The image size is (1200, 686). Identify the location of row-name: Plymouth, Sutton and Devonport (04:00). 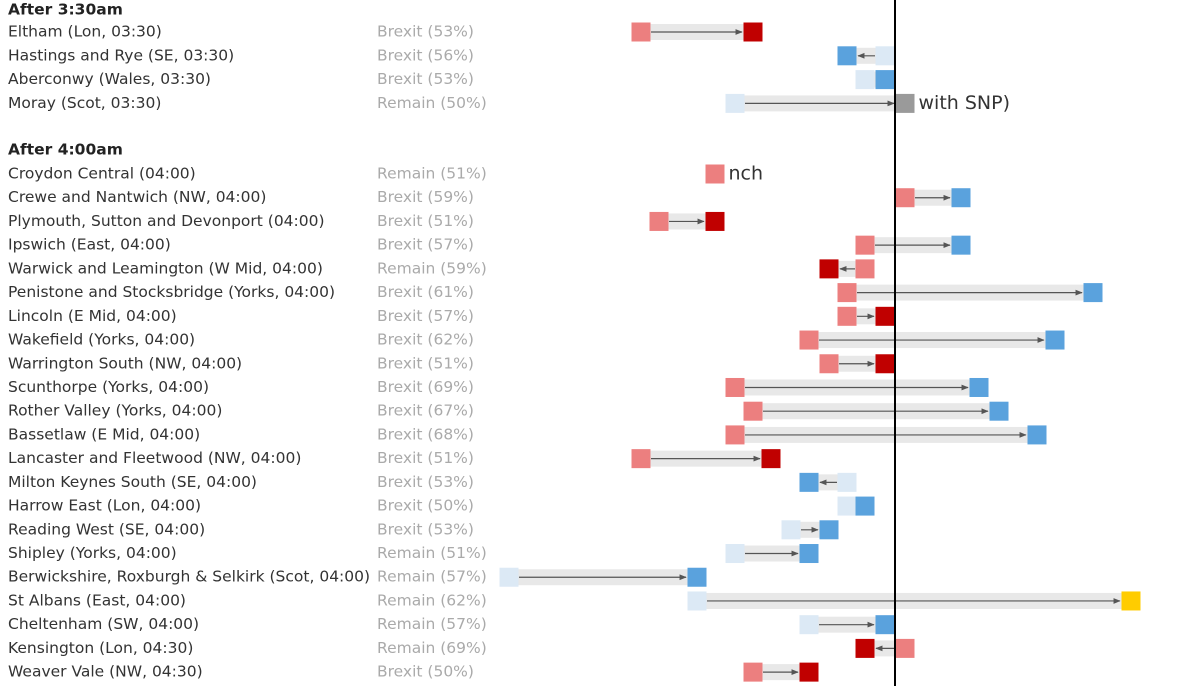
(166, 221).